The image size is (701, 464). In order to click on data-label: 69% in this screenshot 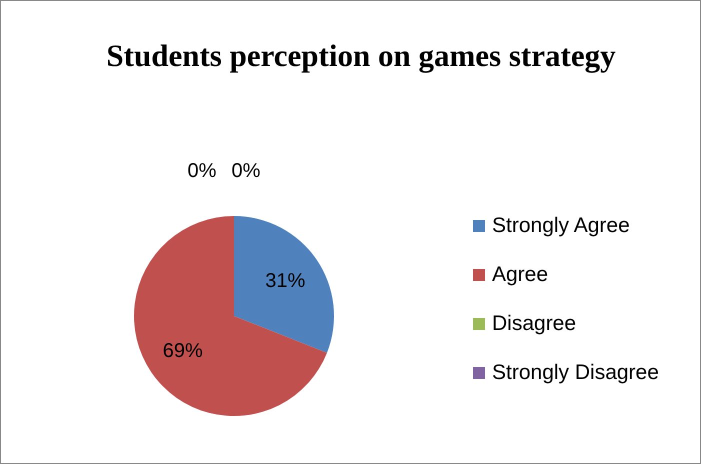, I will do `click(182, 351)`.